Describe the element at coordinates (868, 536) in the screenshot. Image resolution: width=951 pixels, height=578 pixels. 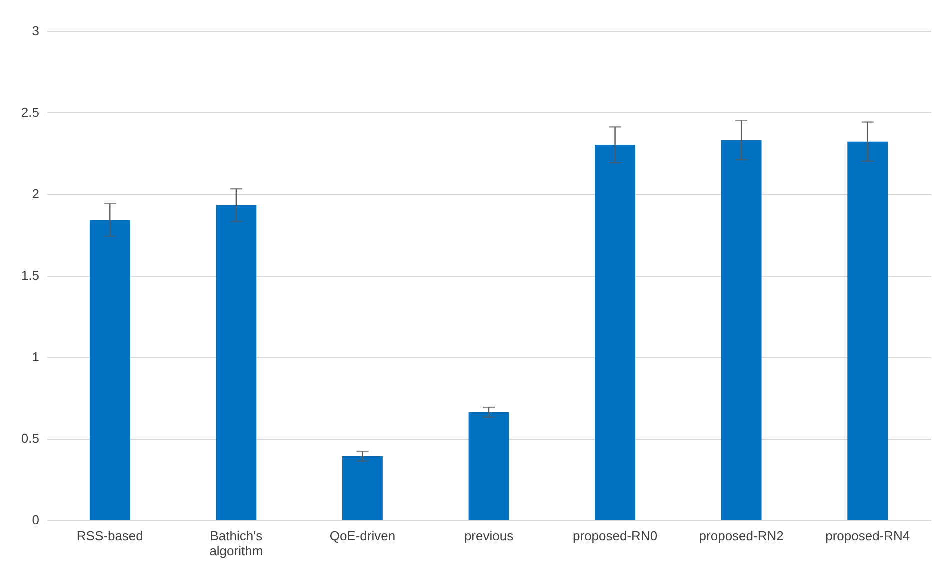
I see `x-tick-label: proposed-RN4` at that location.